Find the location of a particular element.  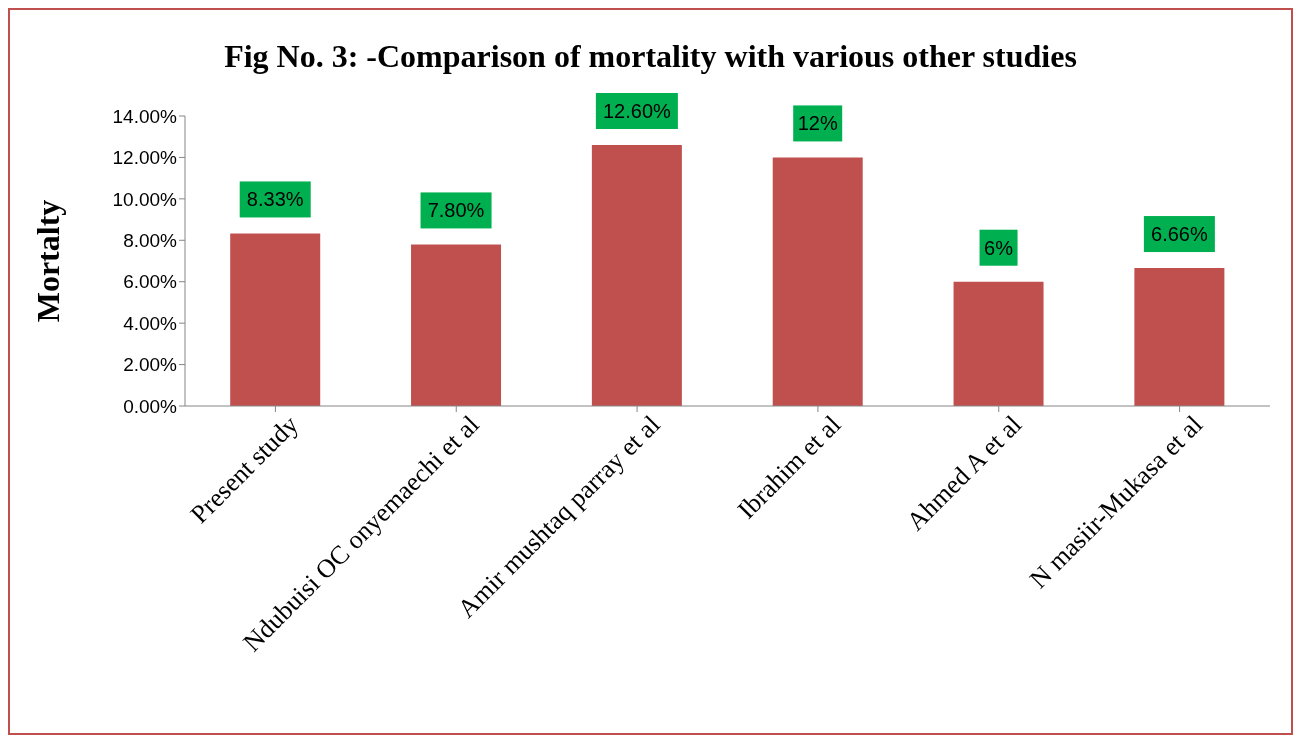

data-label: 7.80% is located at coordinates (456, 210).